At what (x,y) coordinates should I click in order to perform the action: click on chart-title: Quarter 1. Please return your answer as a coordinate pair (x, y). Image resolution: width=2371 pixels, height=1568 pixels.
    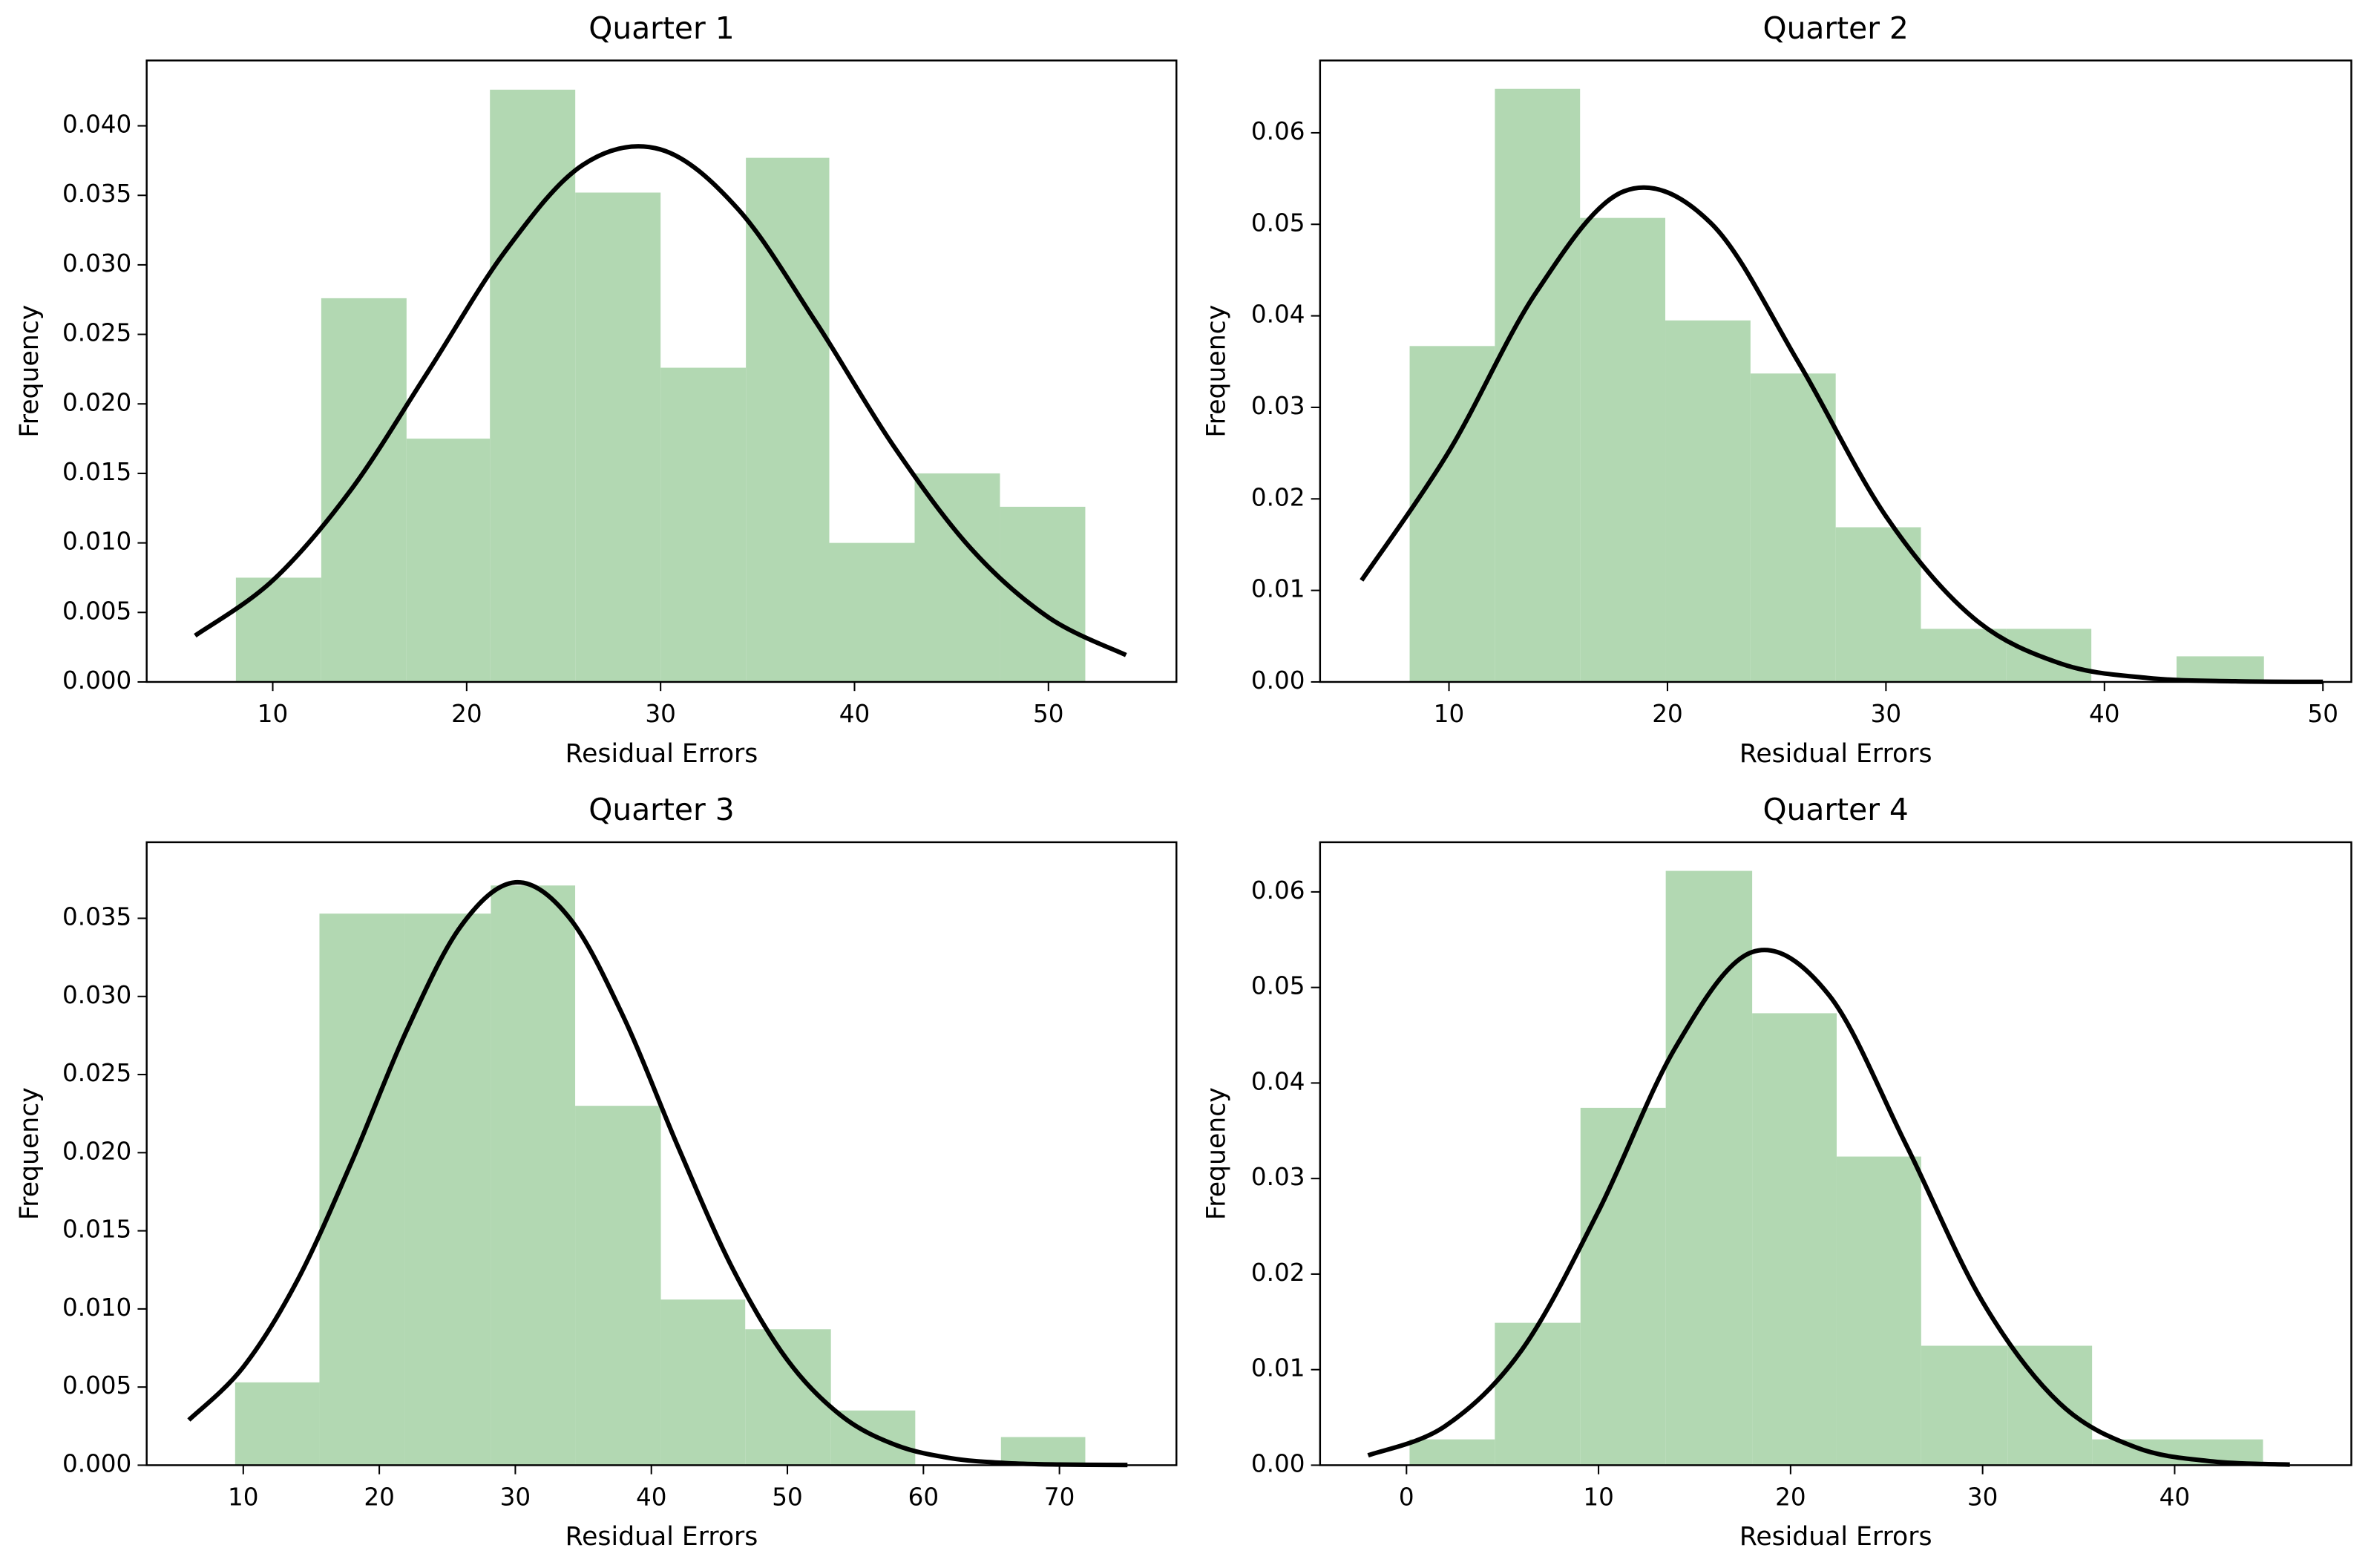
    Looking at the image, I should click on (661, 28).